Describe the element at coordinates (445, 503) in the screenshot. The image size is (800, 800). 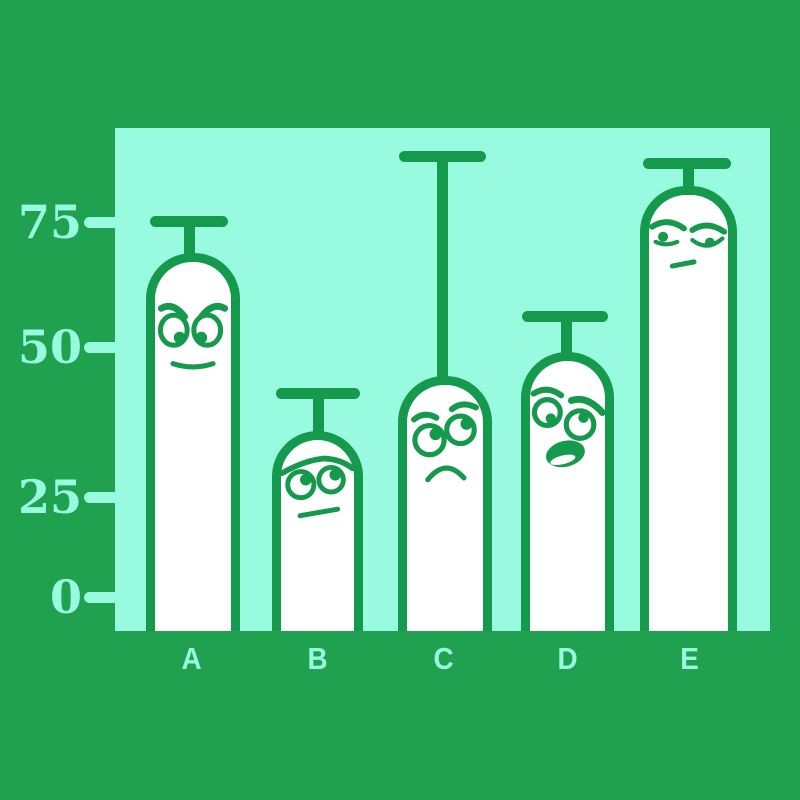
I see `bar-C` at that location.